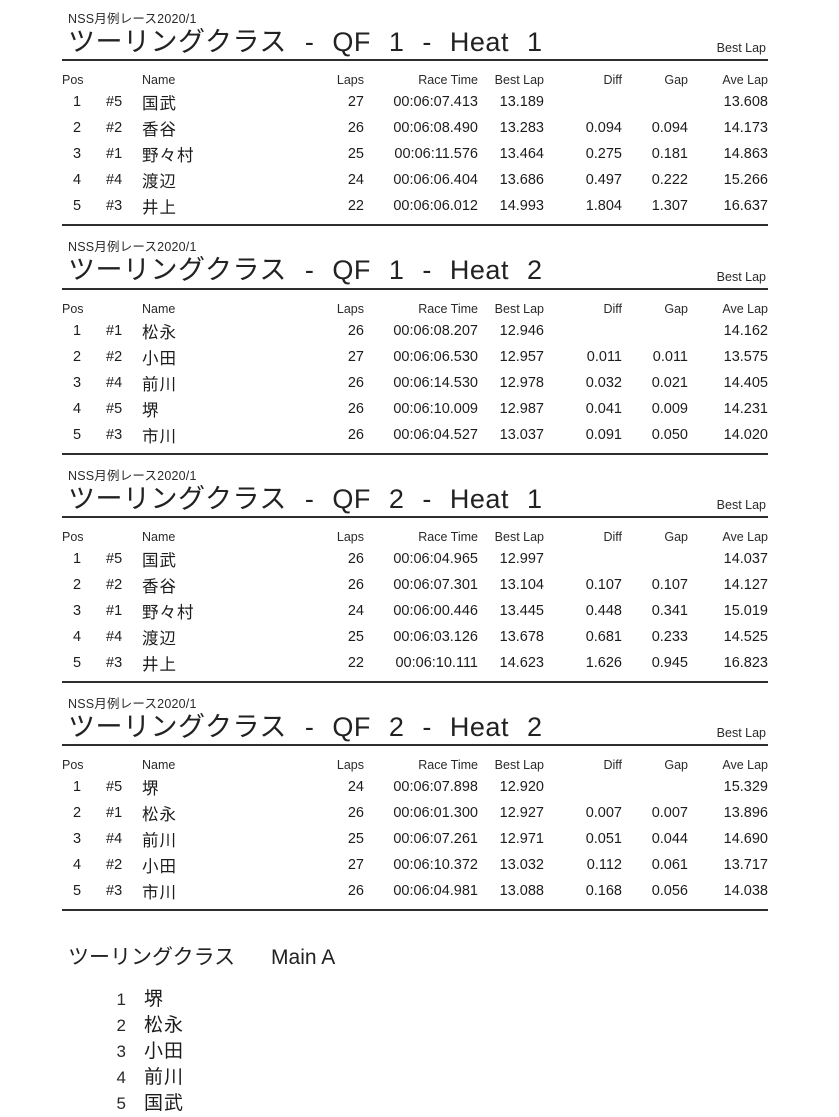 This screenshot has width=839, height=1117. Describe the element at coordinates (521, 787) in the screenshot. I see `cell-bestlap: 12.920` at that location.